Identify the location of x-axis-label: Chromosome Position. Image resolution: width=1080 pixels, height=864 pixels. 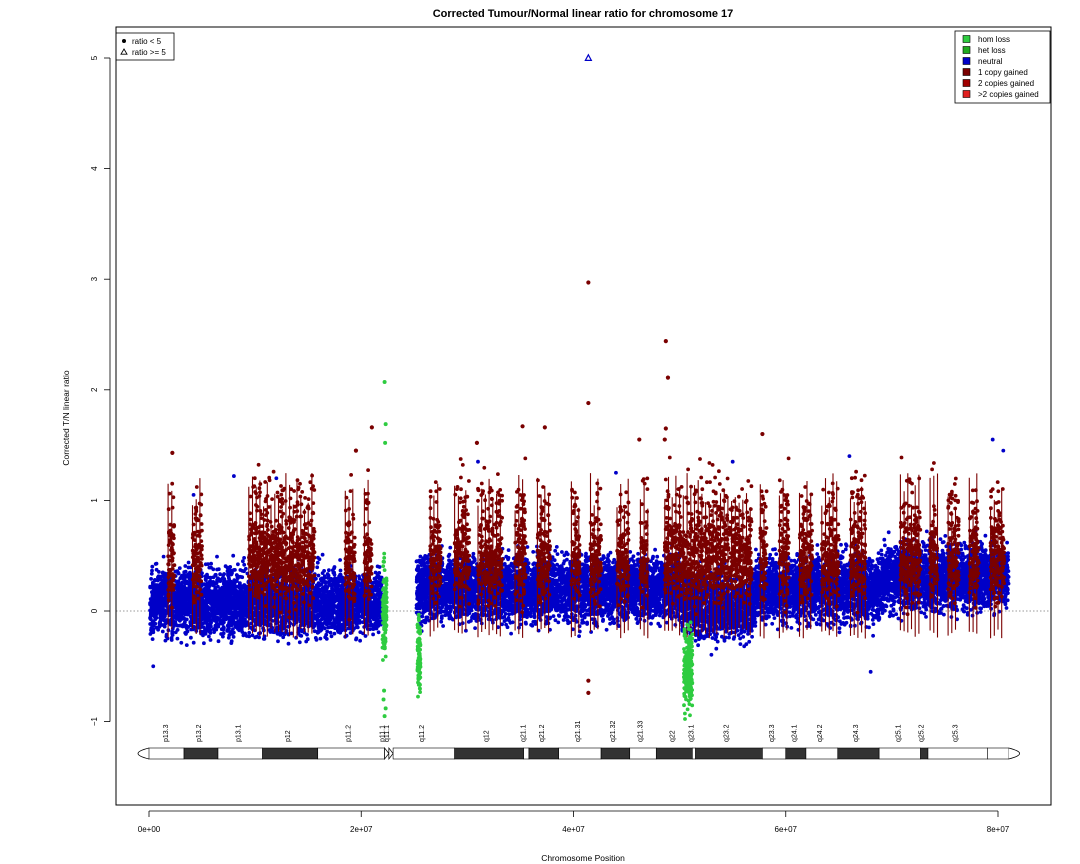
(583, 858).